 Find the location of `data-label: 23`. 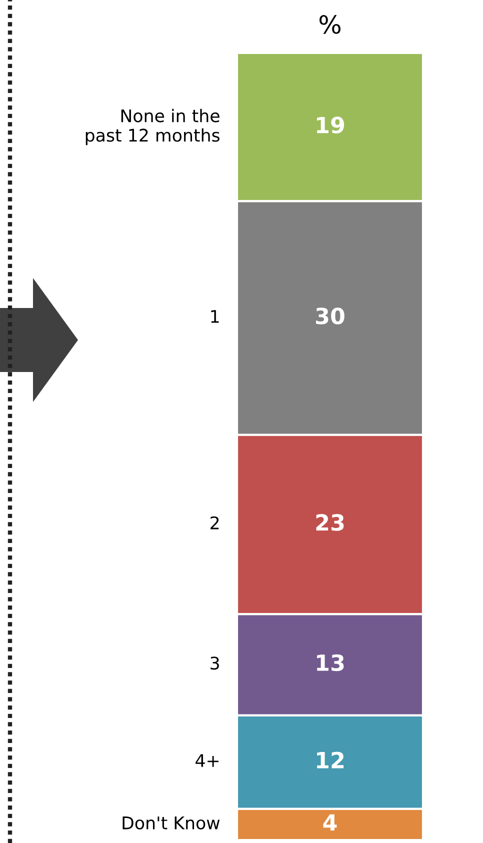

data-label: 23 is located at coordinates (330, 522).